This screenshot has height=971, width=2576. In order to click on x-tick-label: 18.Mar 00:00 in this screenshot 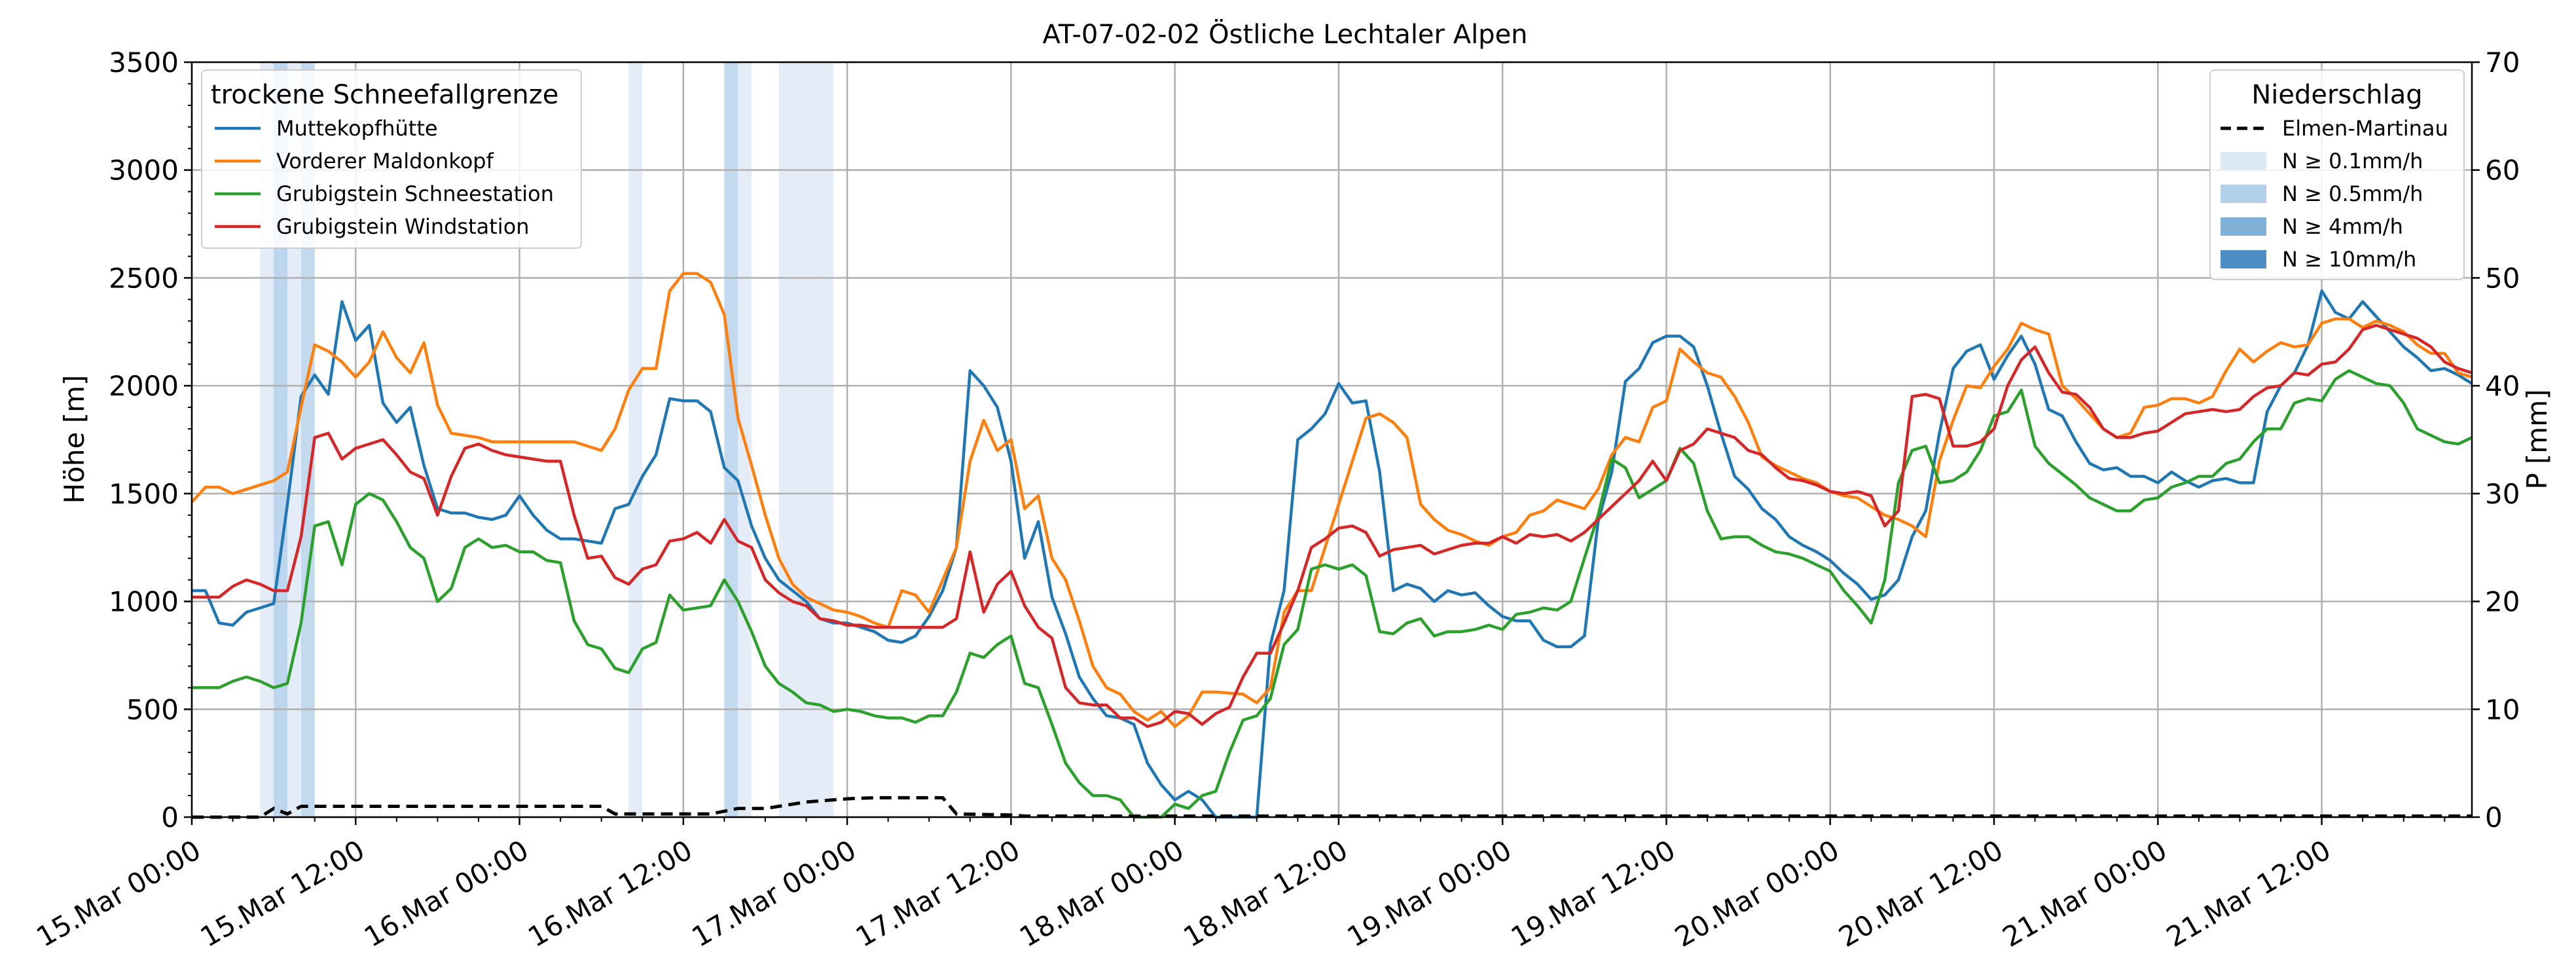, I will do `click(1101, 893)`.